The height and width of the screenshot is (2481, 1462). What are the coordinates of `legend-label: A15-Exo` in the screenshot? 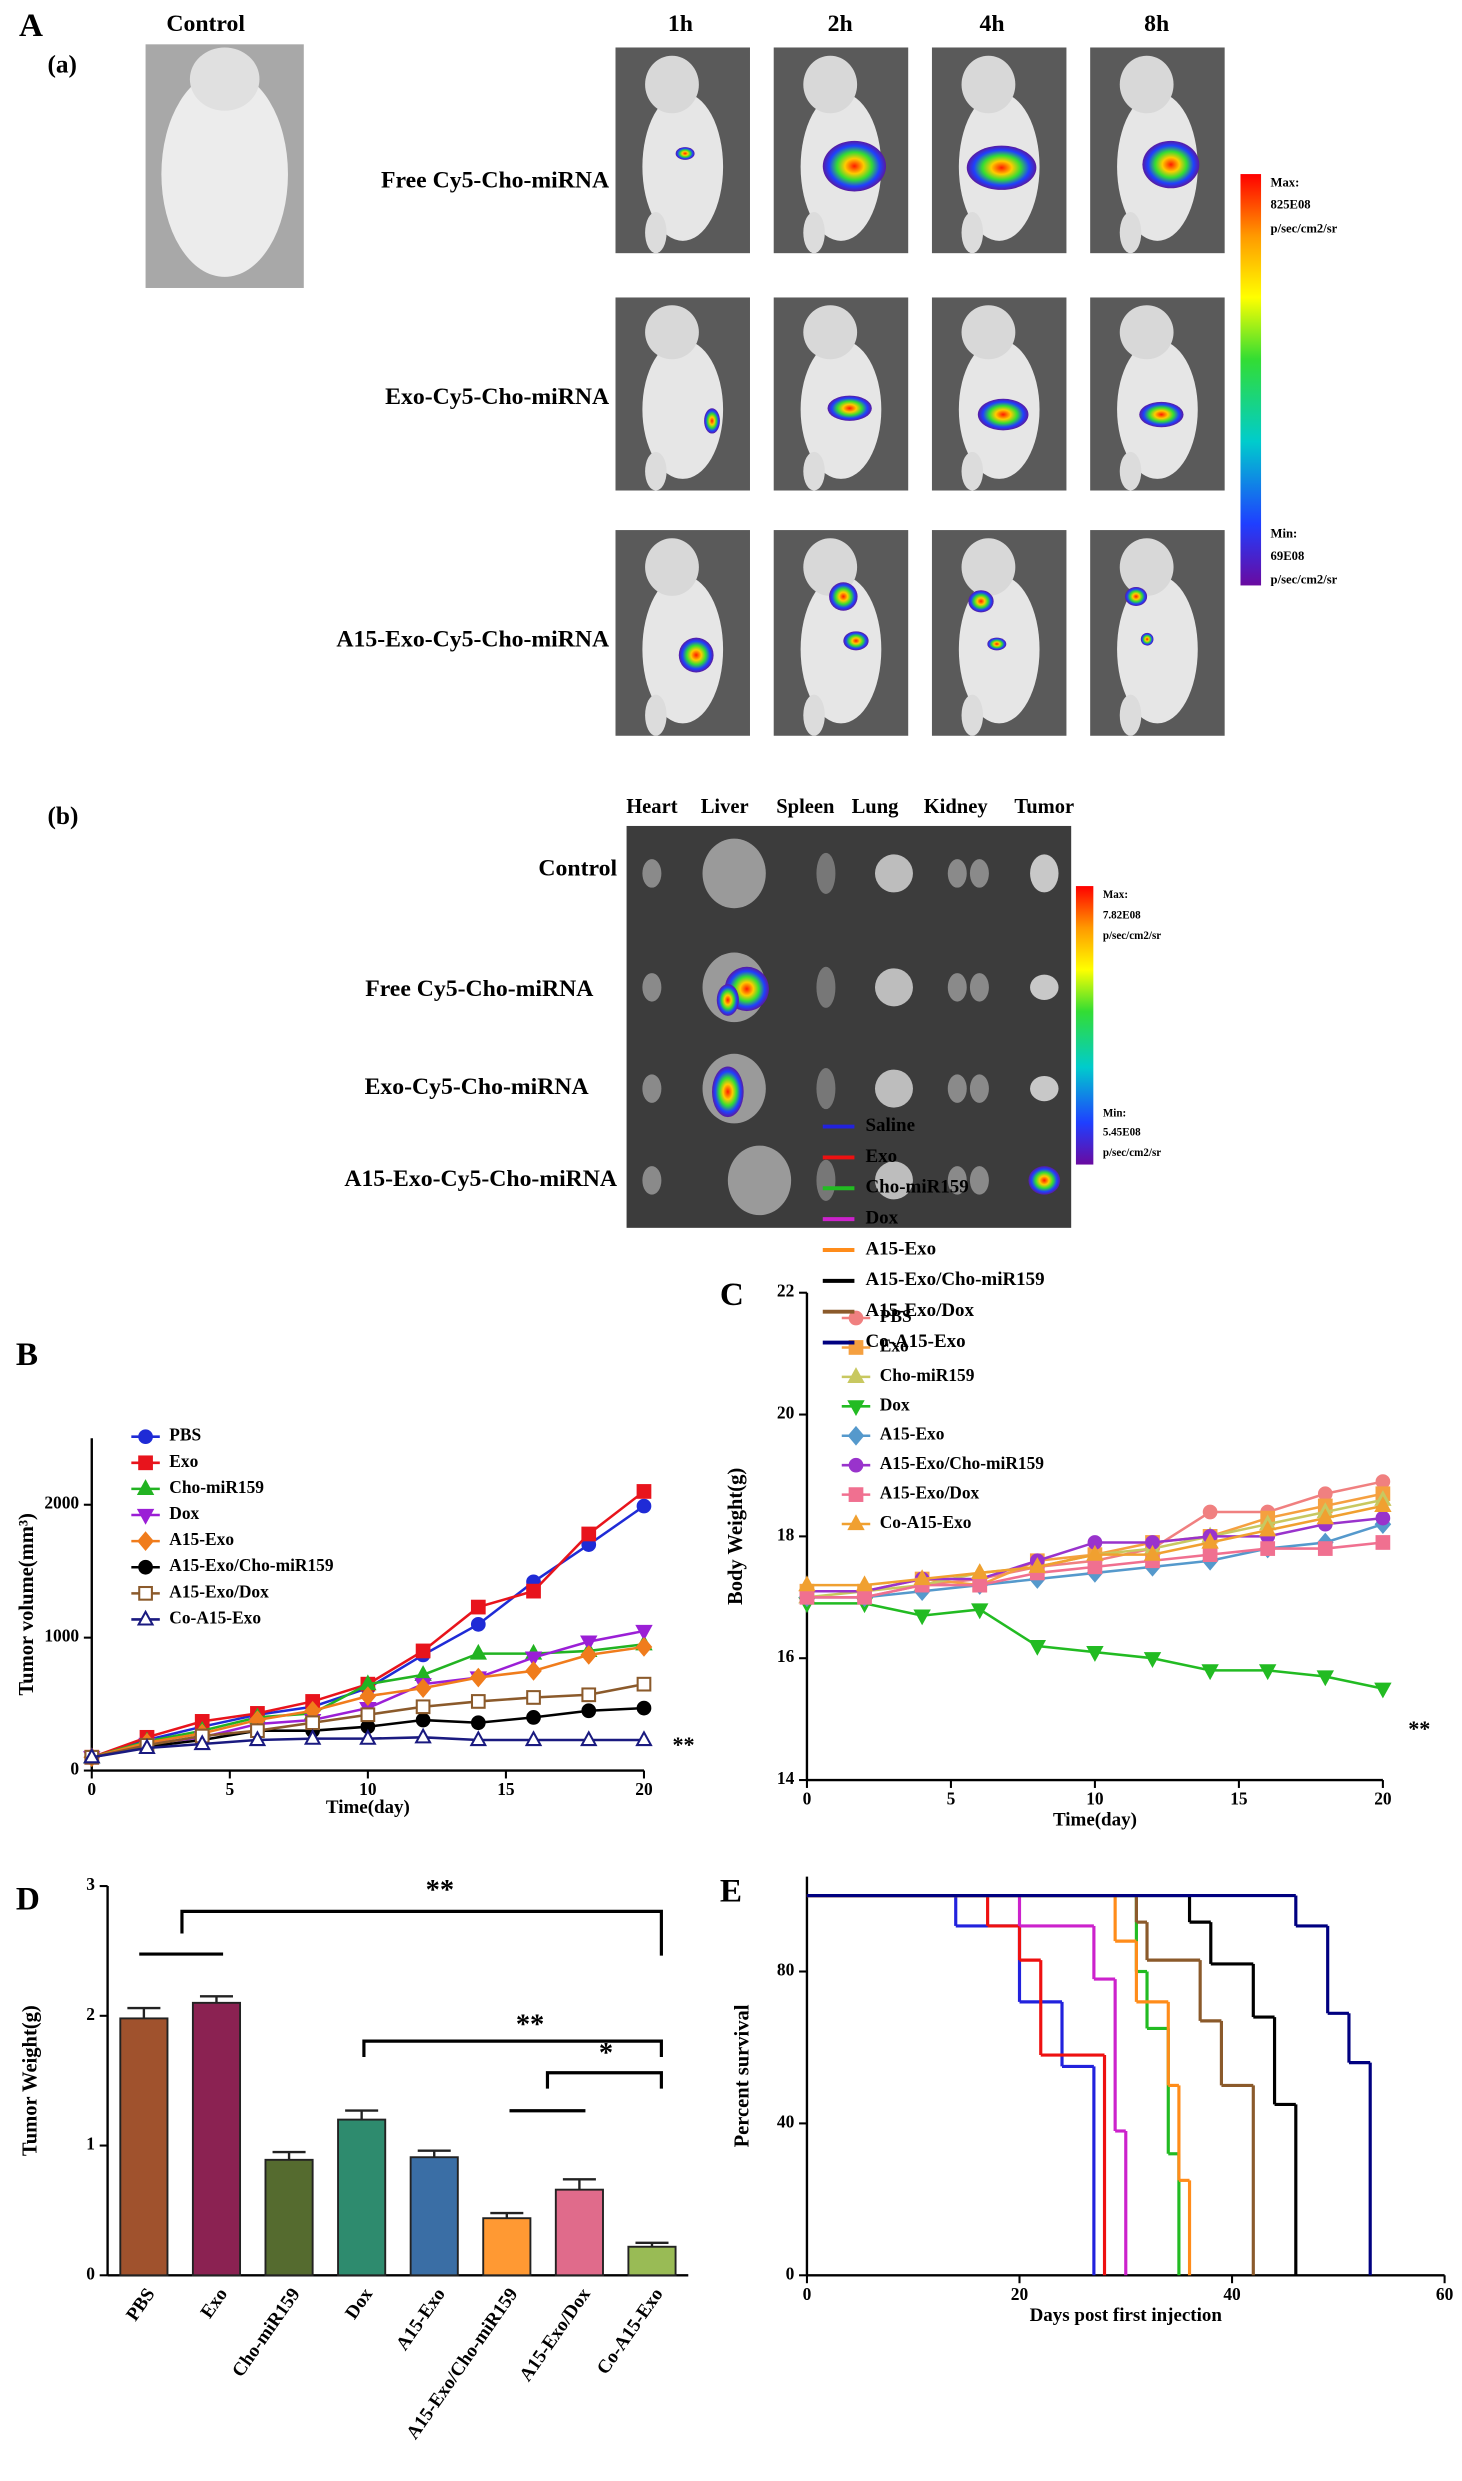 It's located at (900, 1248).